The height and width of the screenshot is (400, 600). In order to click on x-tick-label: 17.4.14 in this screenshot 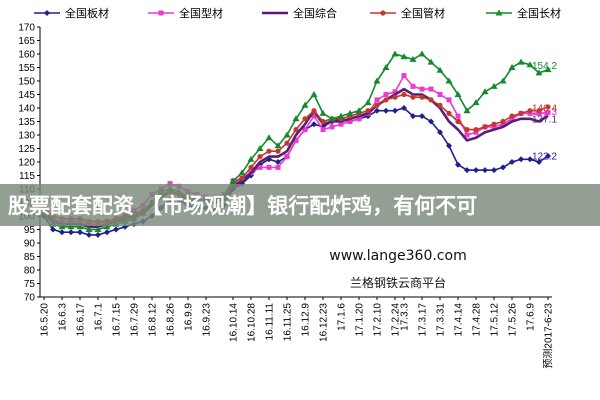, I will do `click(459, 320)`.